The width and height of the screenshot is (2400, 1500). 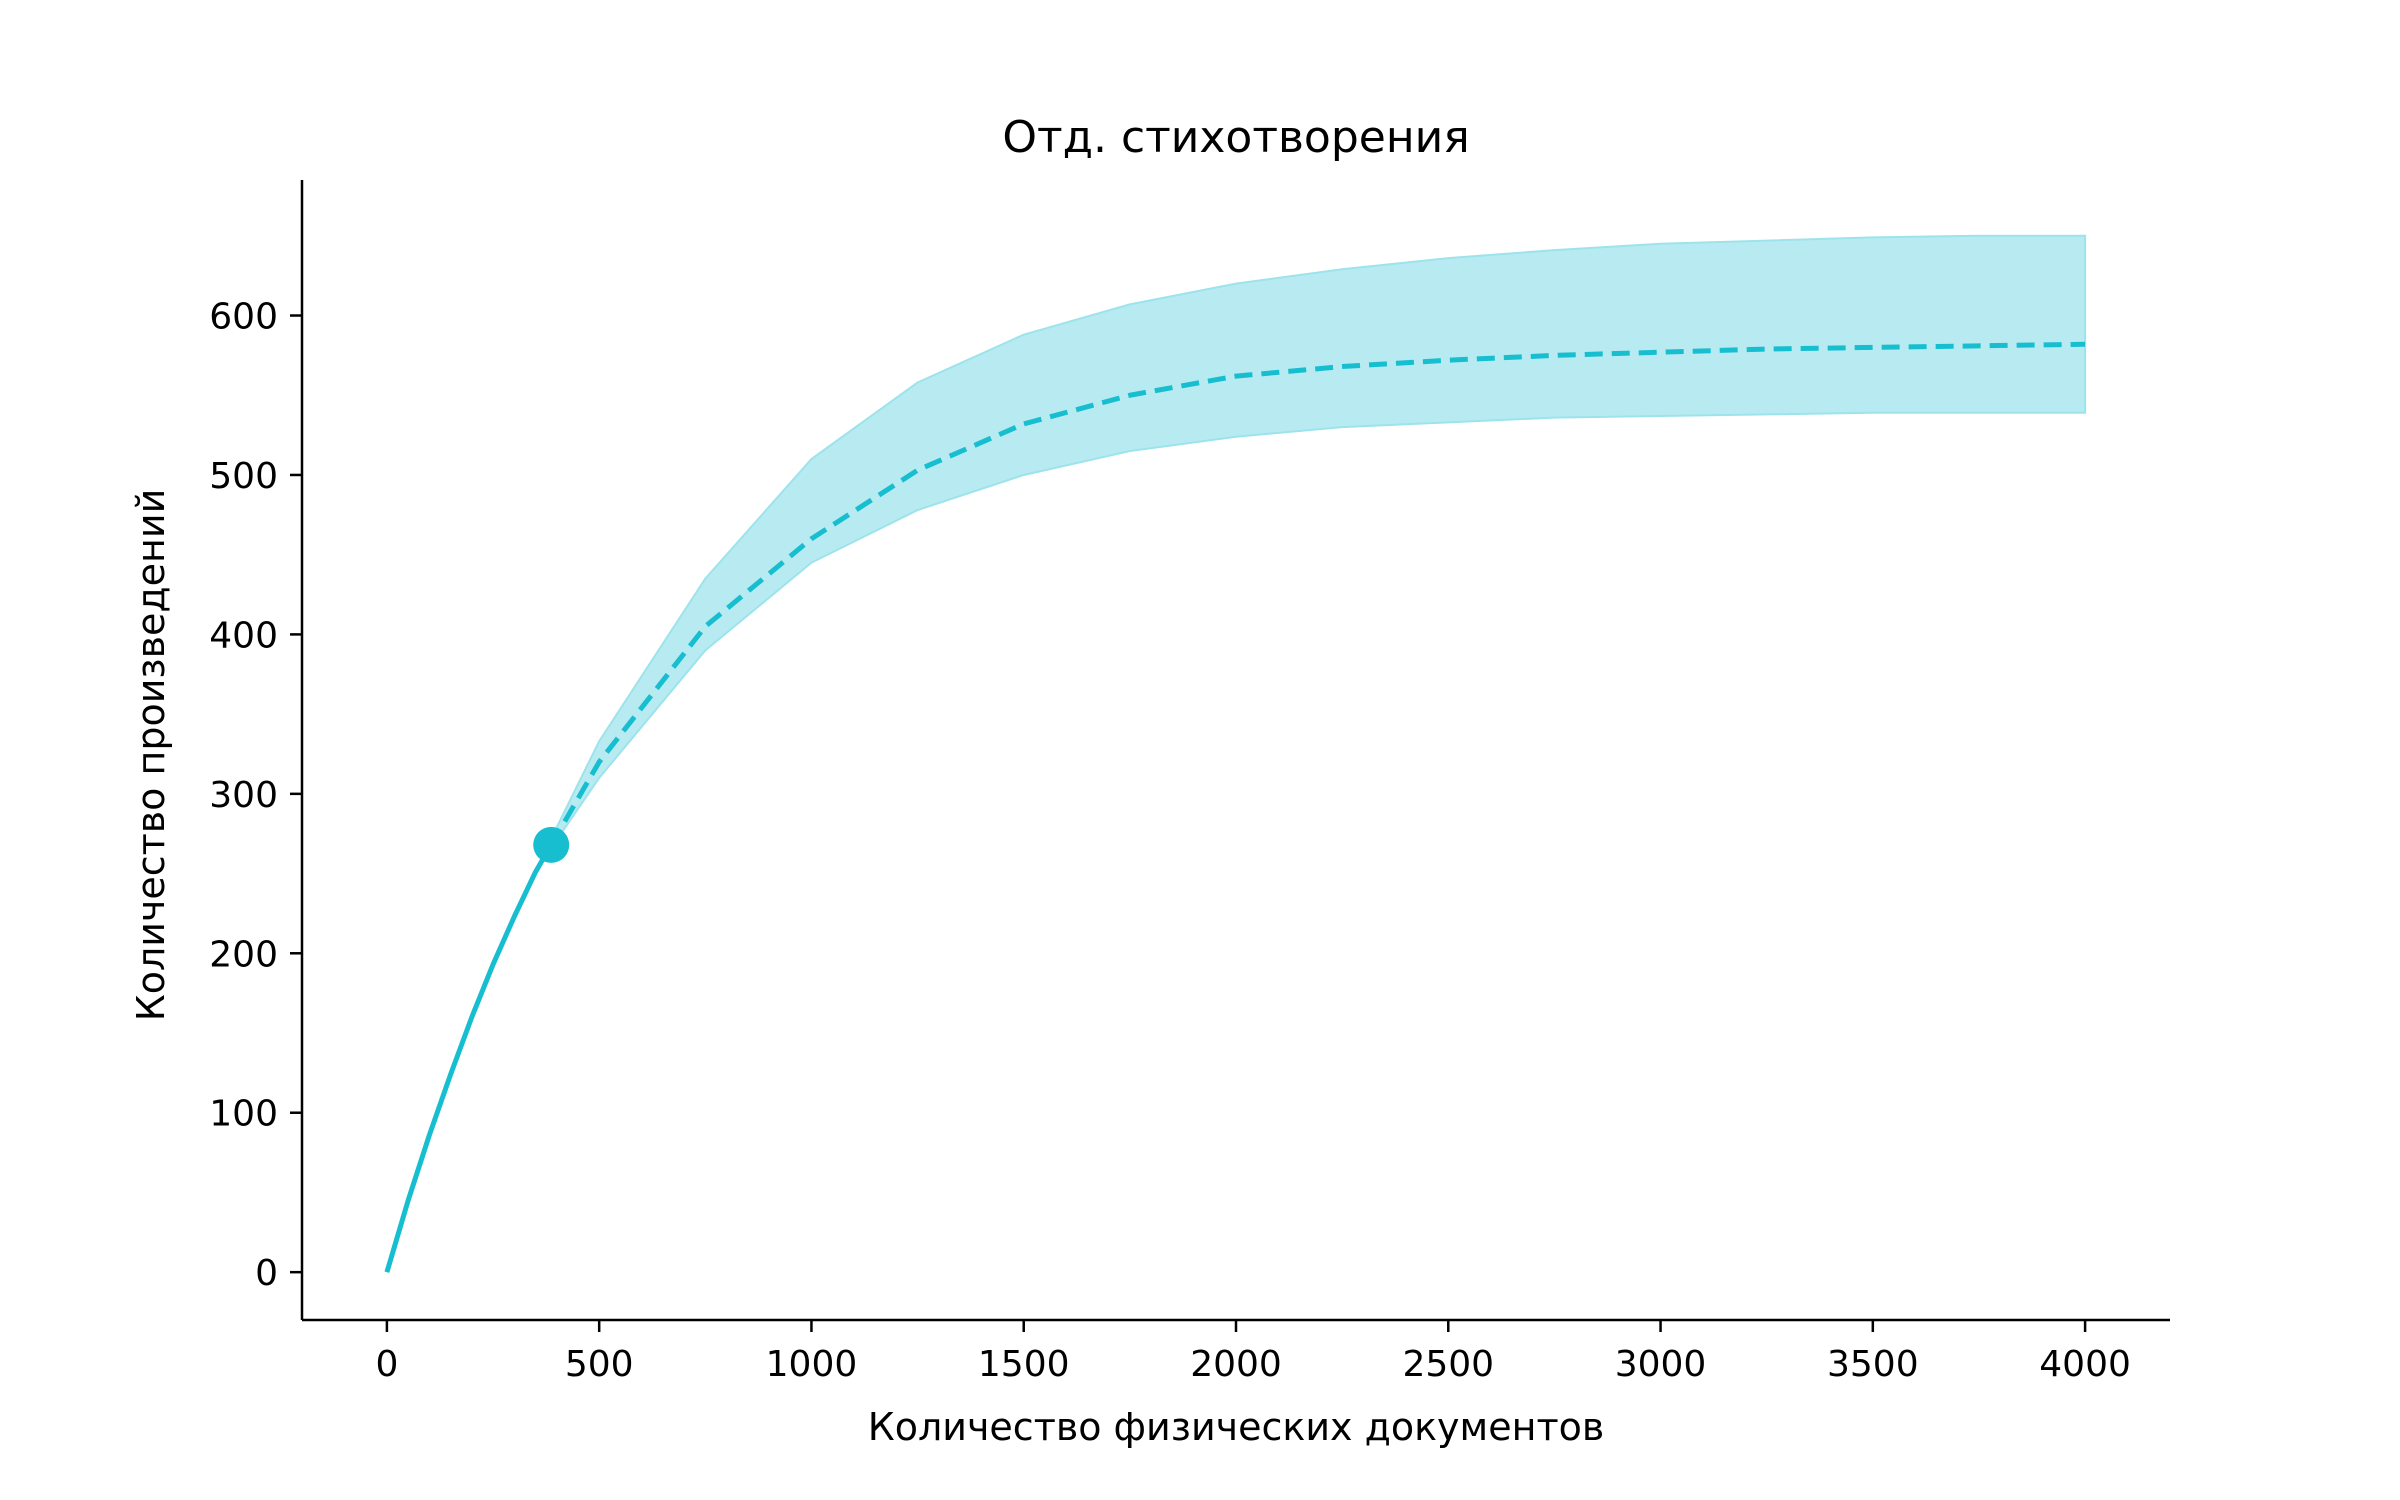 I want to click on y-tick-label: 0, so click(x=266, y=1273).